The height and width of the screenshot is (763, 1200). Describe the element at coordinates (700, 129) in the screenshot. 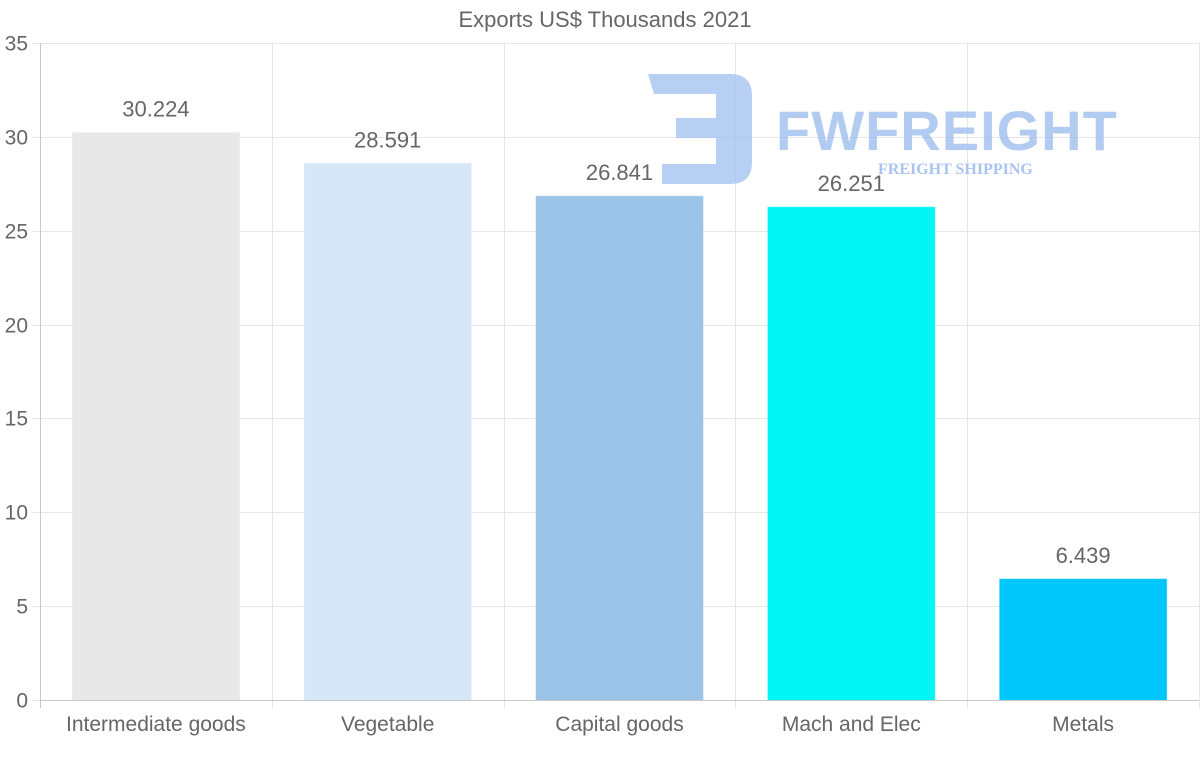

I see `fwfreight-logo-icon` at that location.